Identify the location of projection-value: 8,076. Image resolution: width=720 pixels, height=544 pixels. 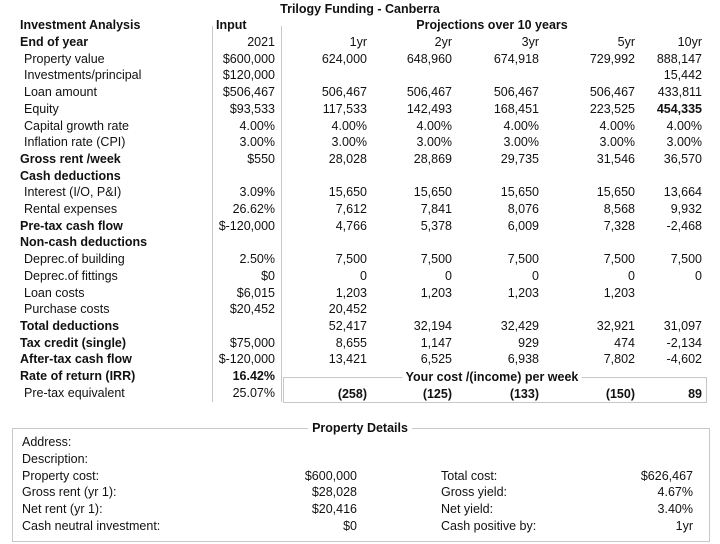
(523, 209).